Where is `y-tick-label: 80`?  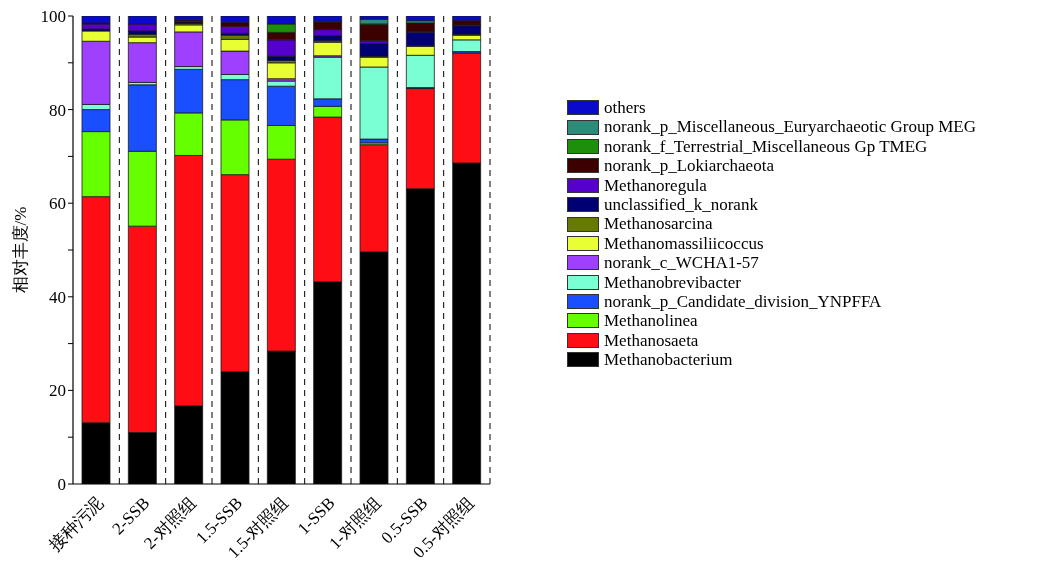 y-tick-label: 80 is located at coordinates (57, 110).